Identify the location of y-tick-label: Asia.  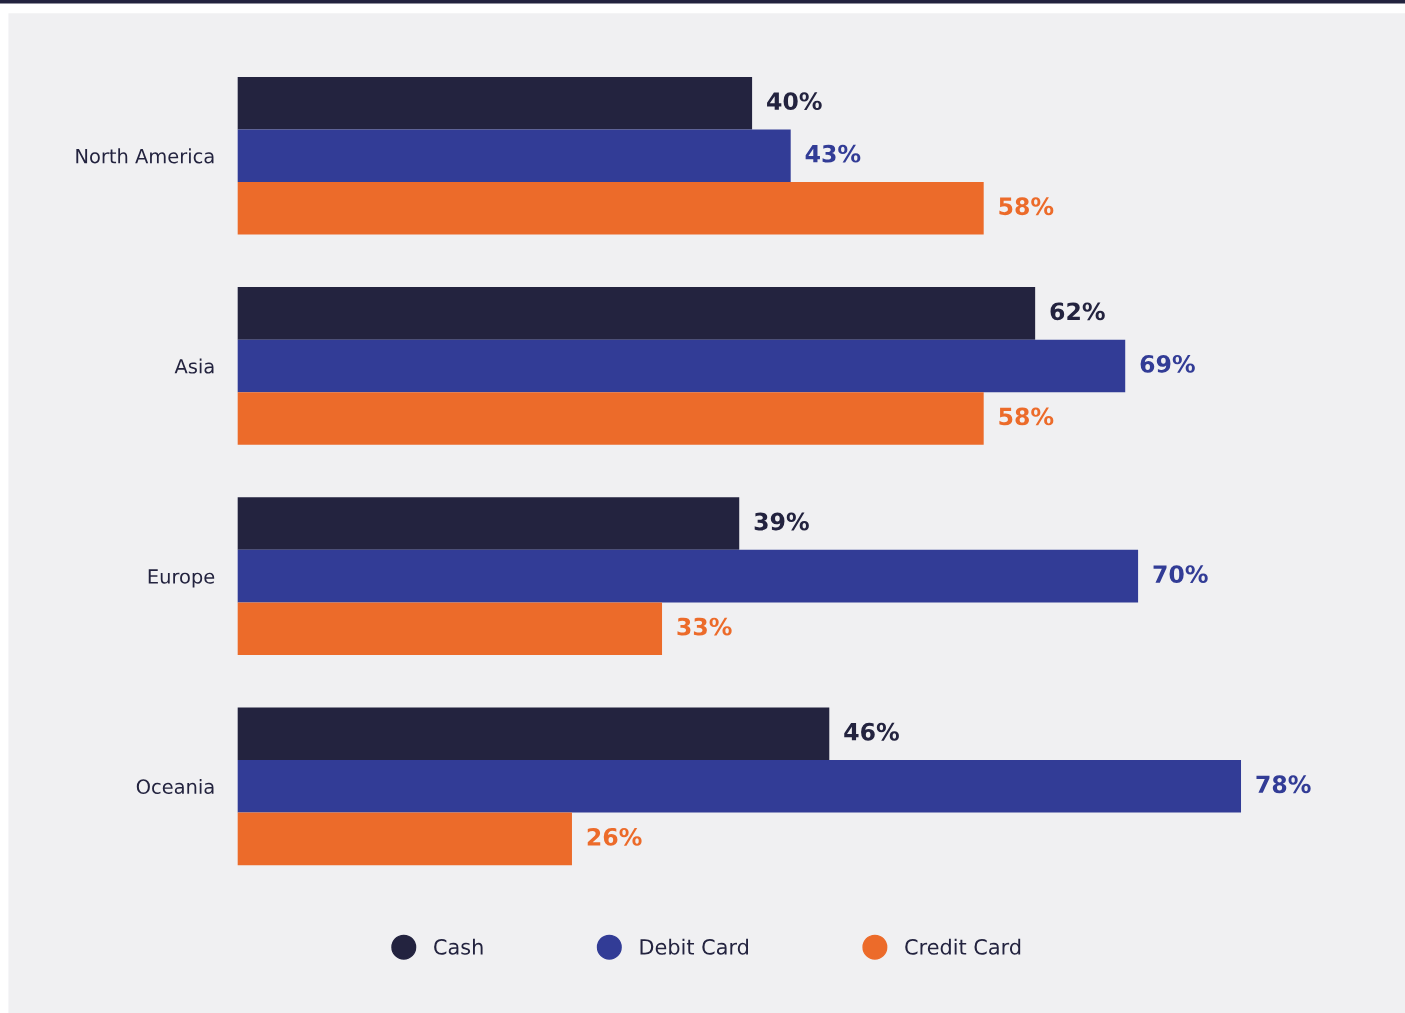
(194, 366).